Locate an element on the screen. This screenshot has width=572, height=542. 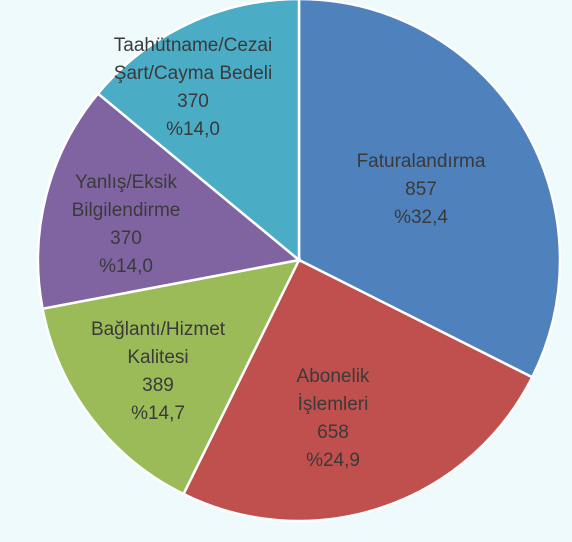
data-label: Abonelik İşlemleri 658 %24,9 is located at coordinates (333, 419).